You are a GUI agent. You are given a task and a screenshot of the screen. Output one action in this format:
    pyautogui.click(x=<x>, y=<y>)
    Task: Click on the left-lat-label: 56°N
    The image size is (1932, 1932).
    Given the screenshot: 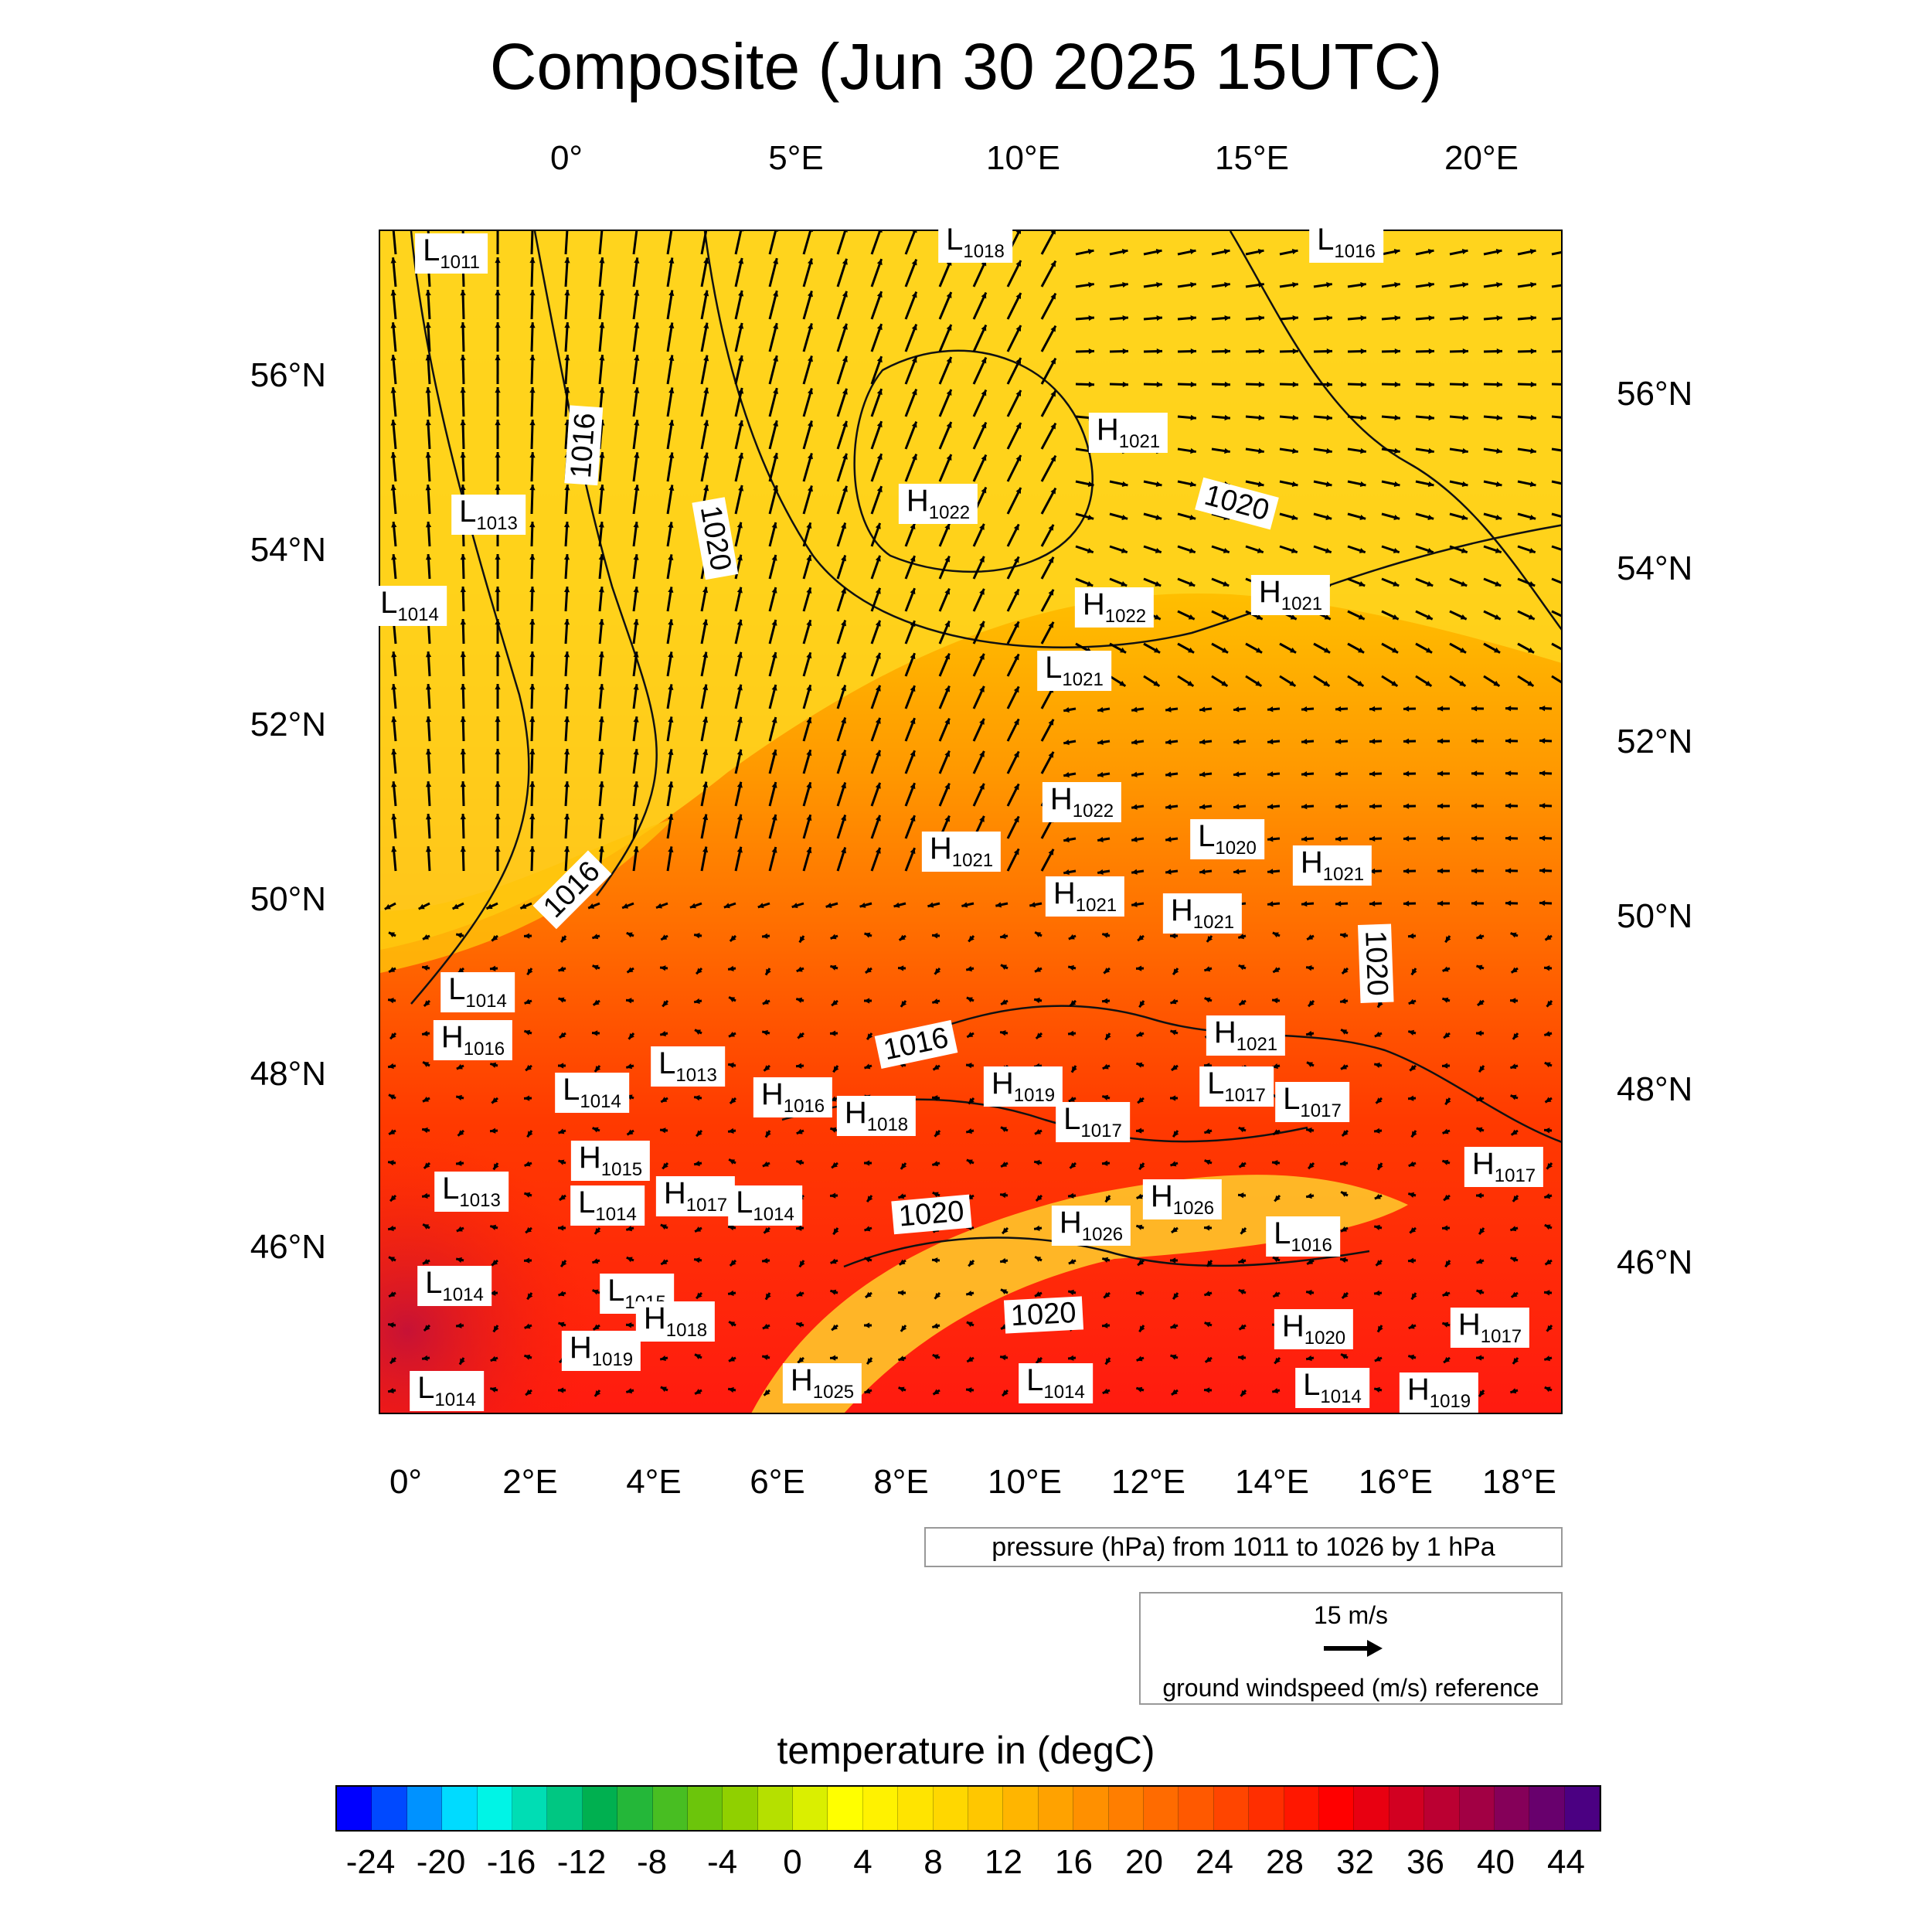 What is the action you would take?
    pyautogui.click(x=288, y=375)
    